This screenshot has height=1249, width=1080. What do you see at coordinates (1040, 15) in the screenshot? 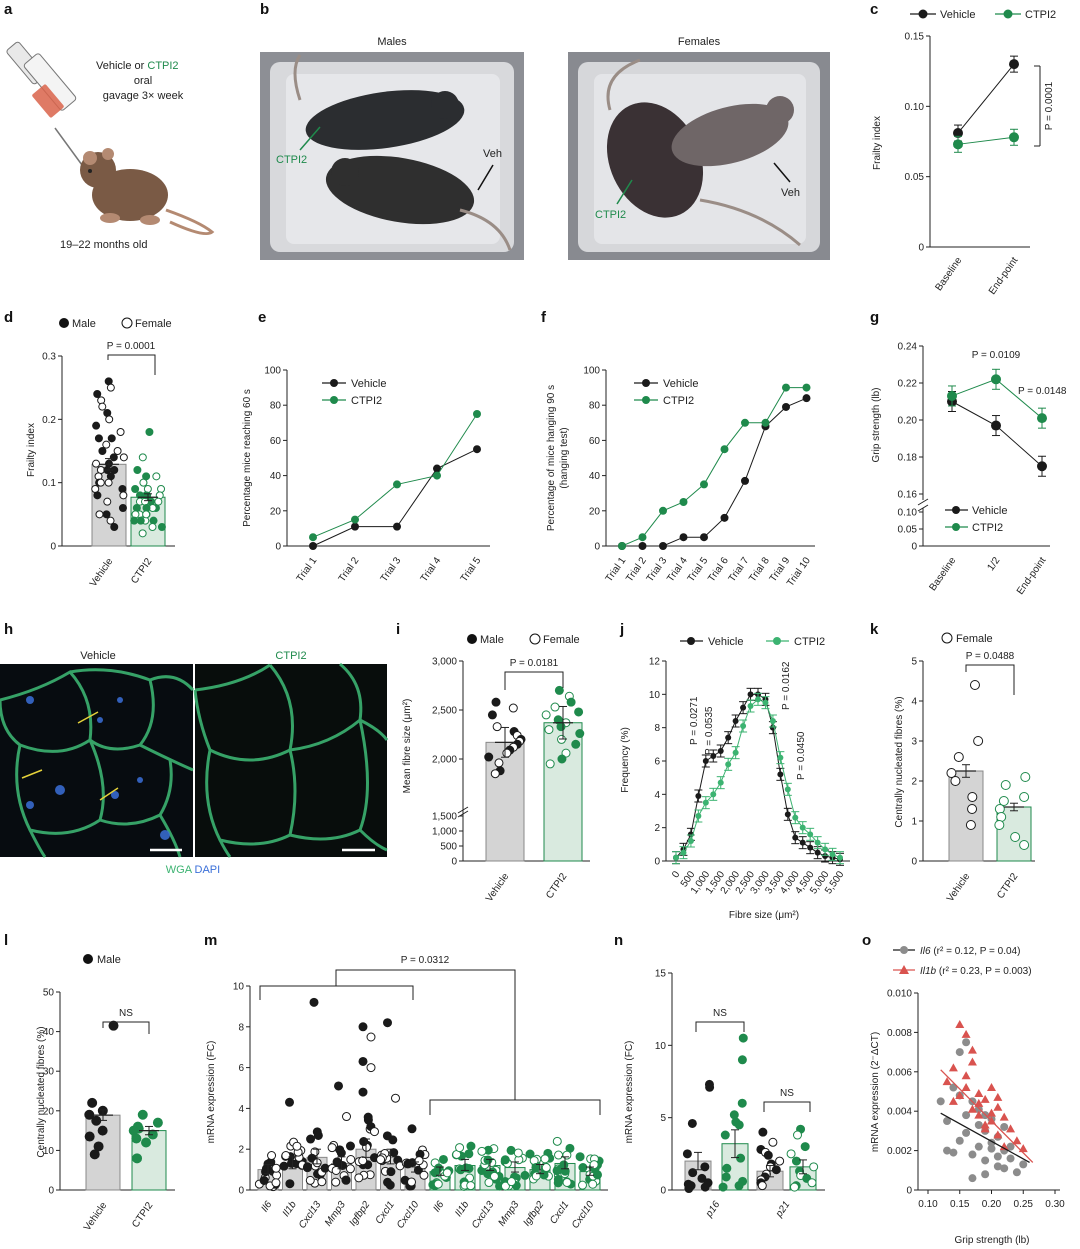
I see `panel-c-legend-ctpi2: CTPI2` at bounding box center [1040, 15].